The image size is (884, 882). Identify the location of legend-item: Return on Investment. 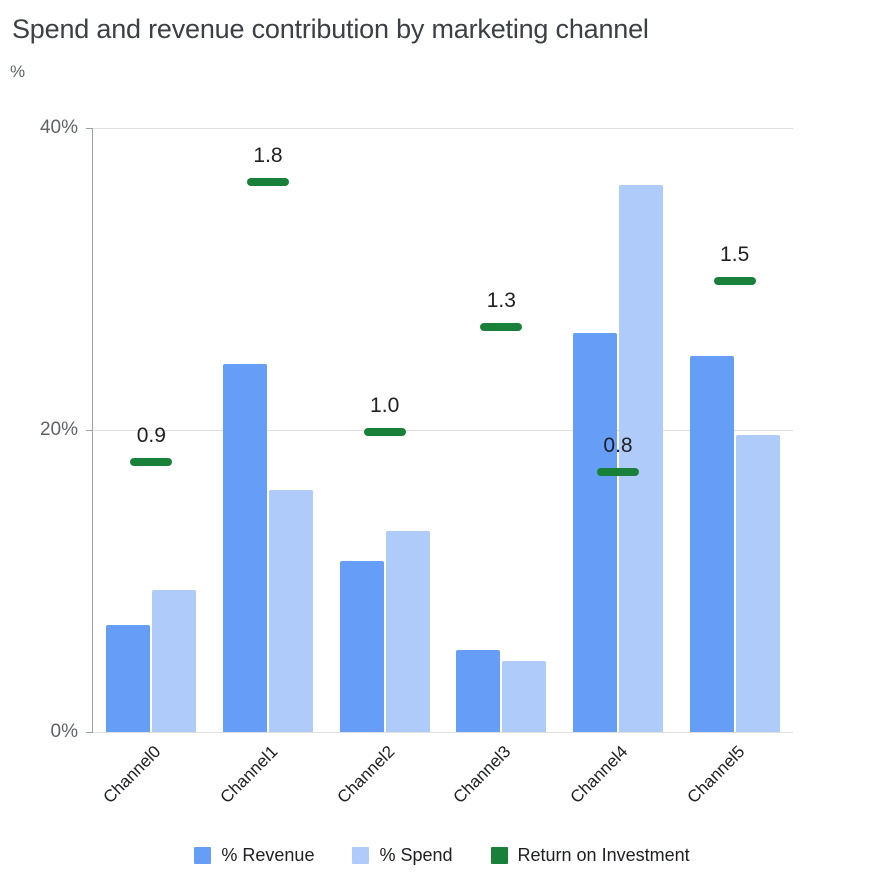
(590, 855).